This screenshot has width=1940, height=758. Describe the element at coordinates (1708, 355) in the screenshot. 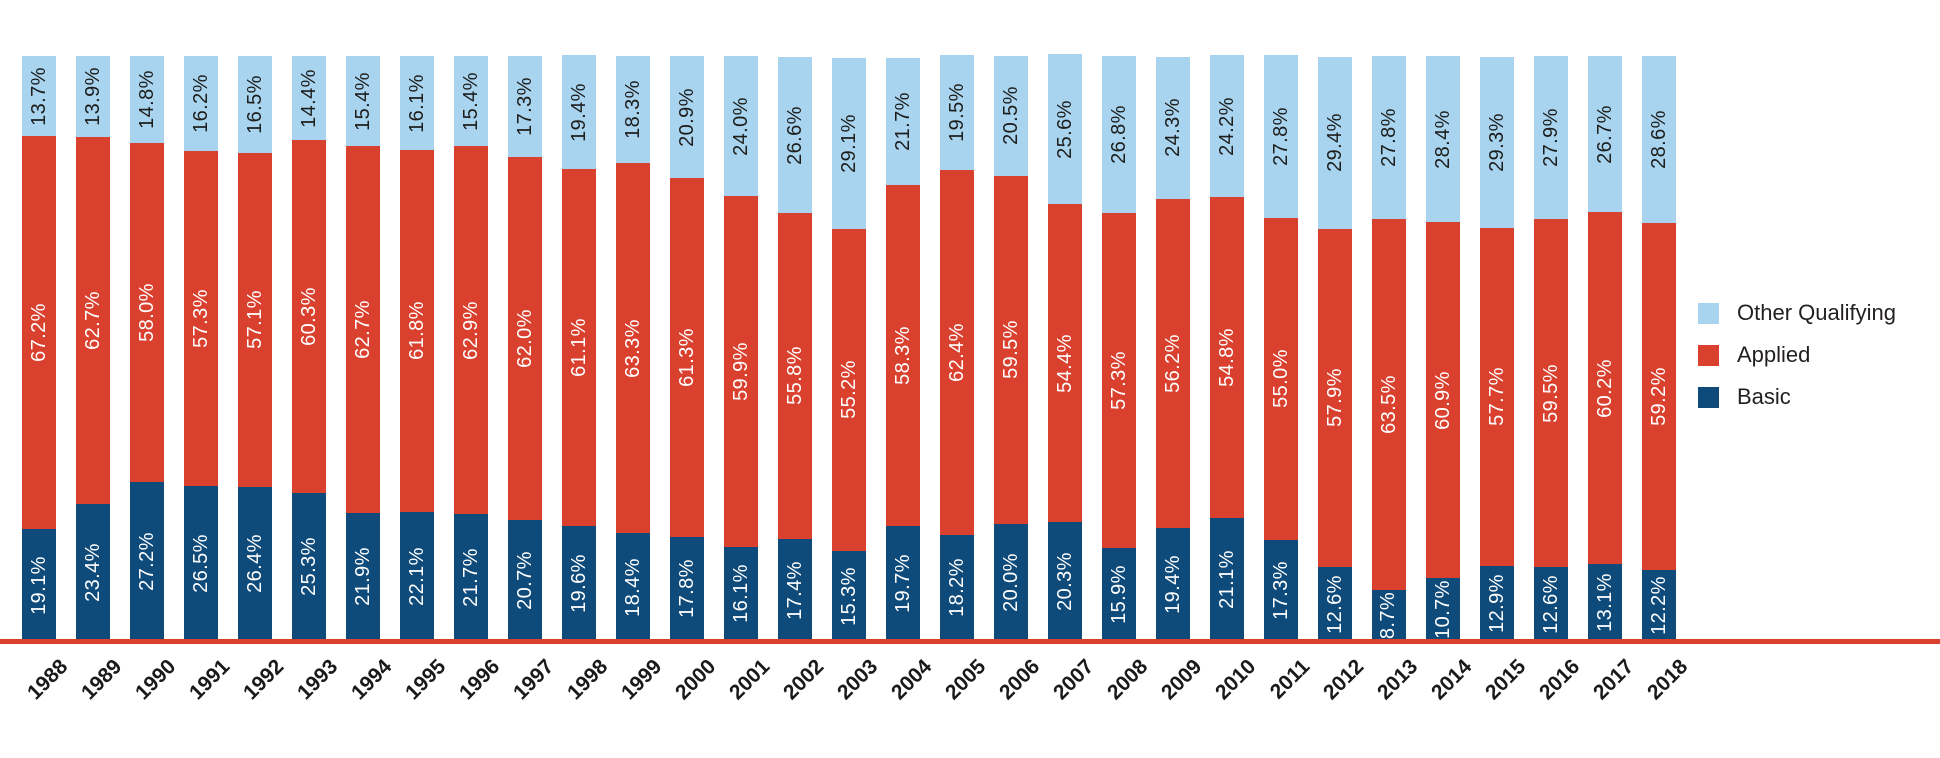

I see `legend-swatch-applied` at that location.